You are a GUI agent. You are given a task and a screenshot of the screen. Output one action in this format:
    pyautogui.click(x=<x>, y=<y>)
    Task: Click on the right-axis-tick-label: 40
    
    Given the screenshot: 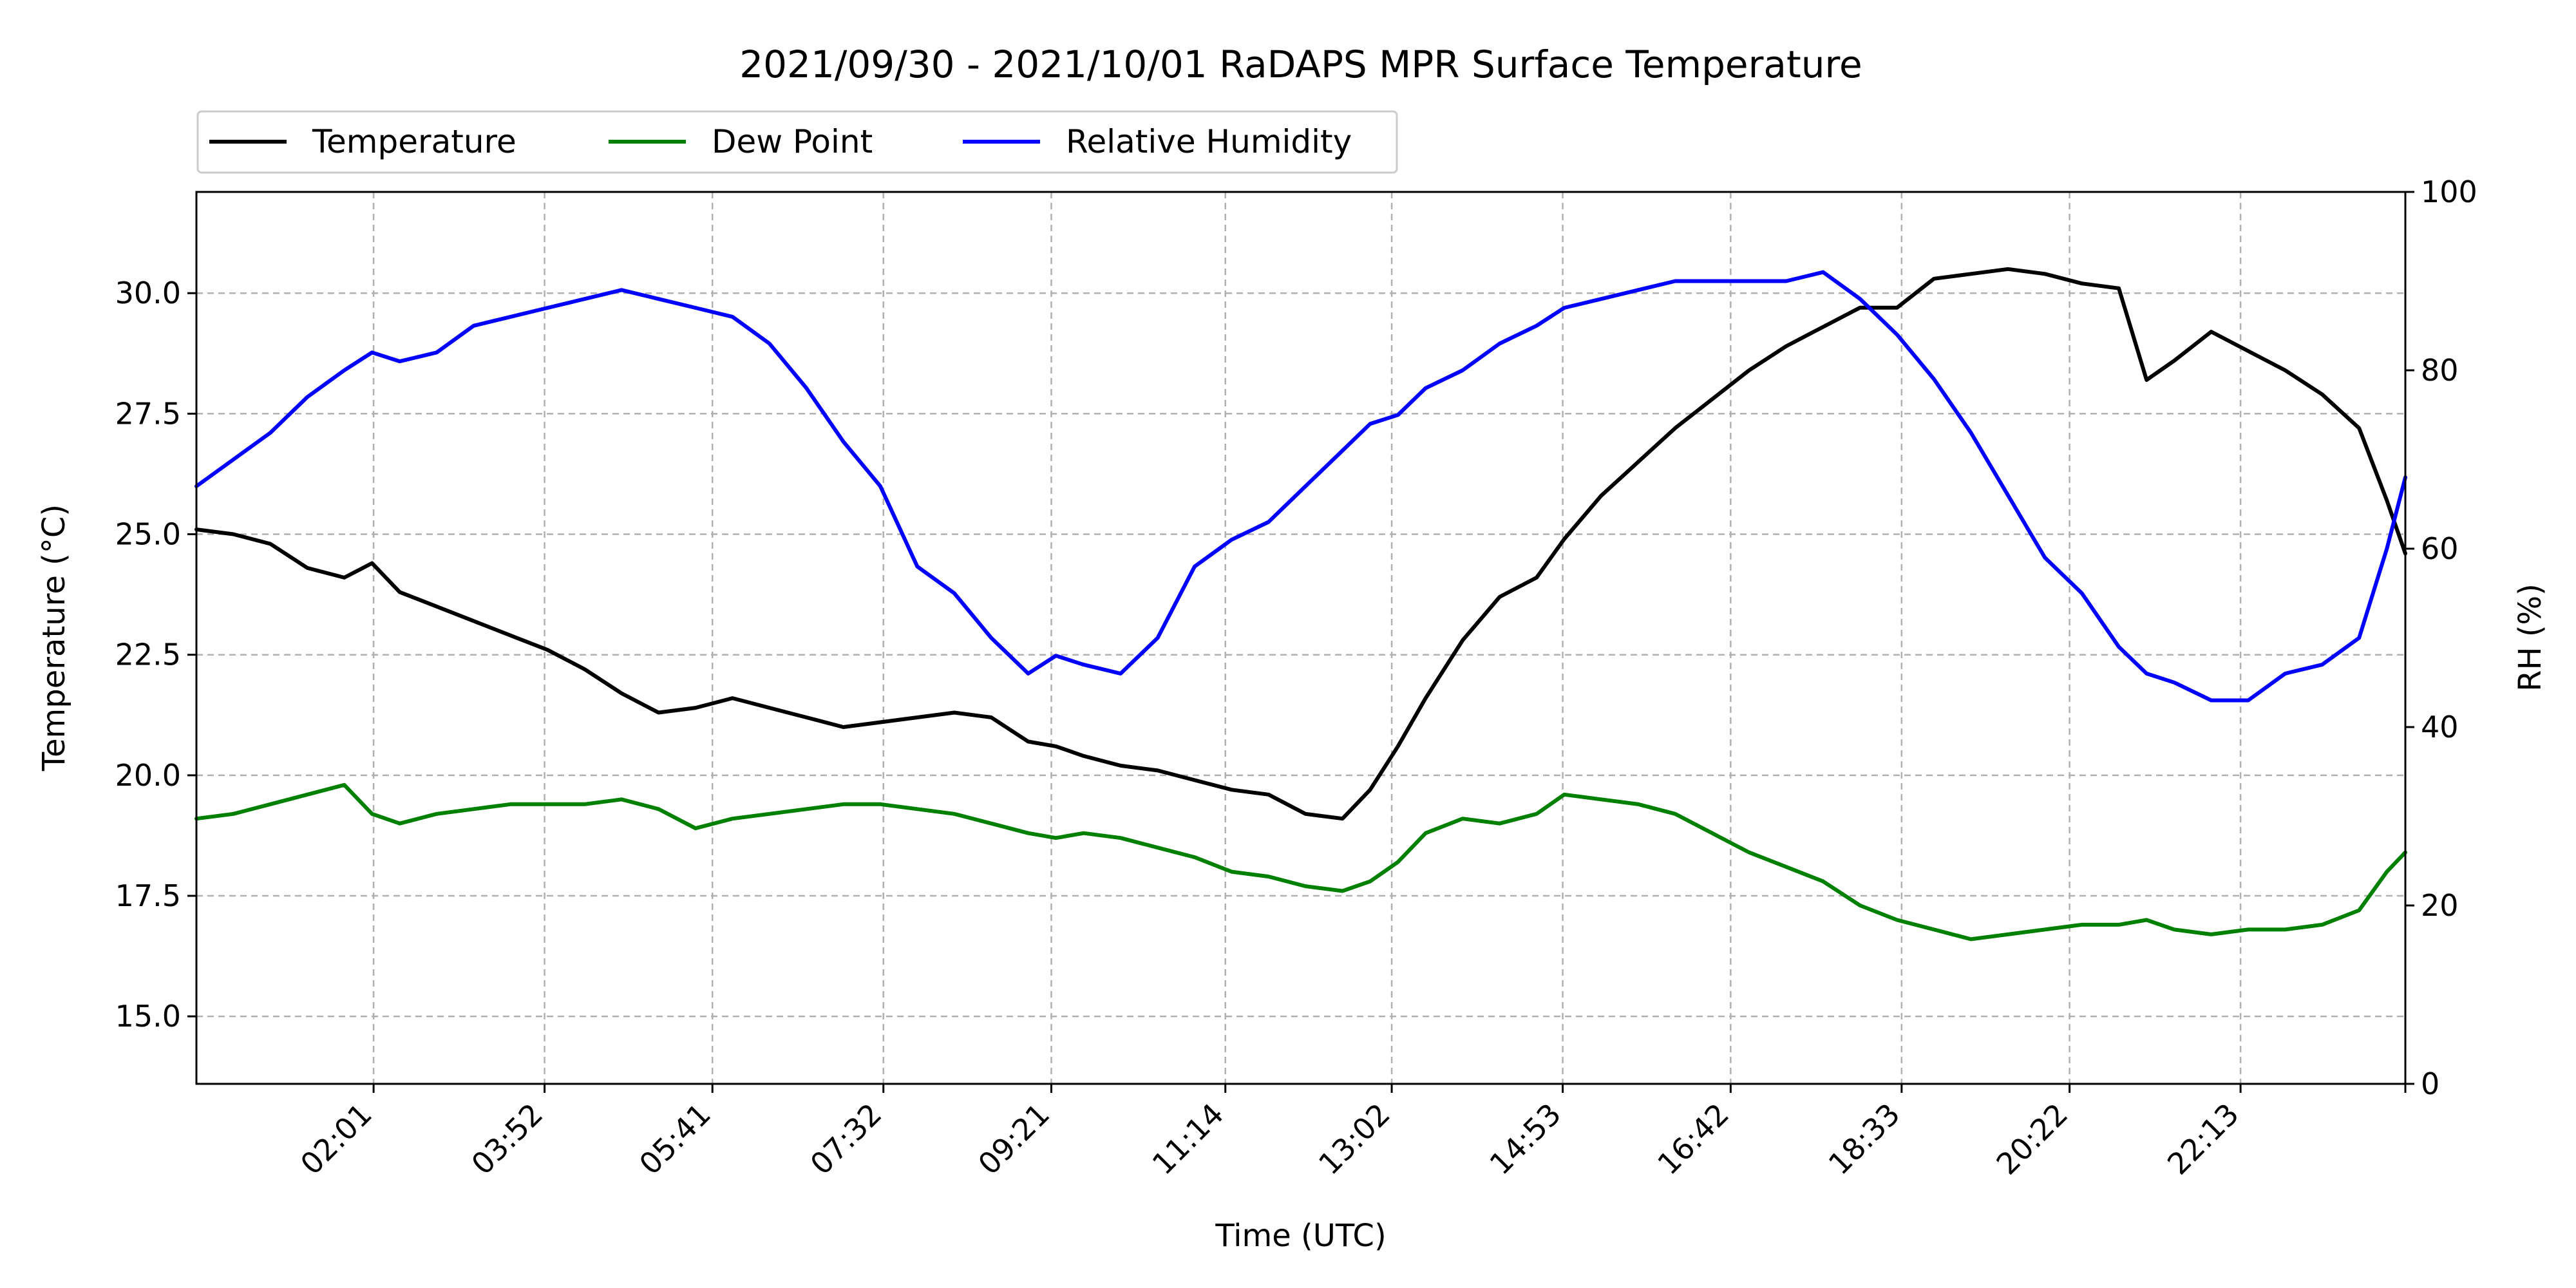 What is the action you would take?
    pyautogui.click(x=2440, y=727)
    